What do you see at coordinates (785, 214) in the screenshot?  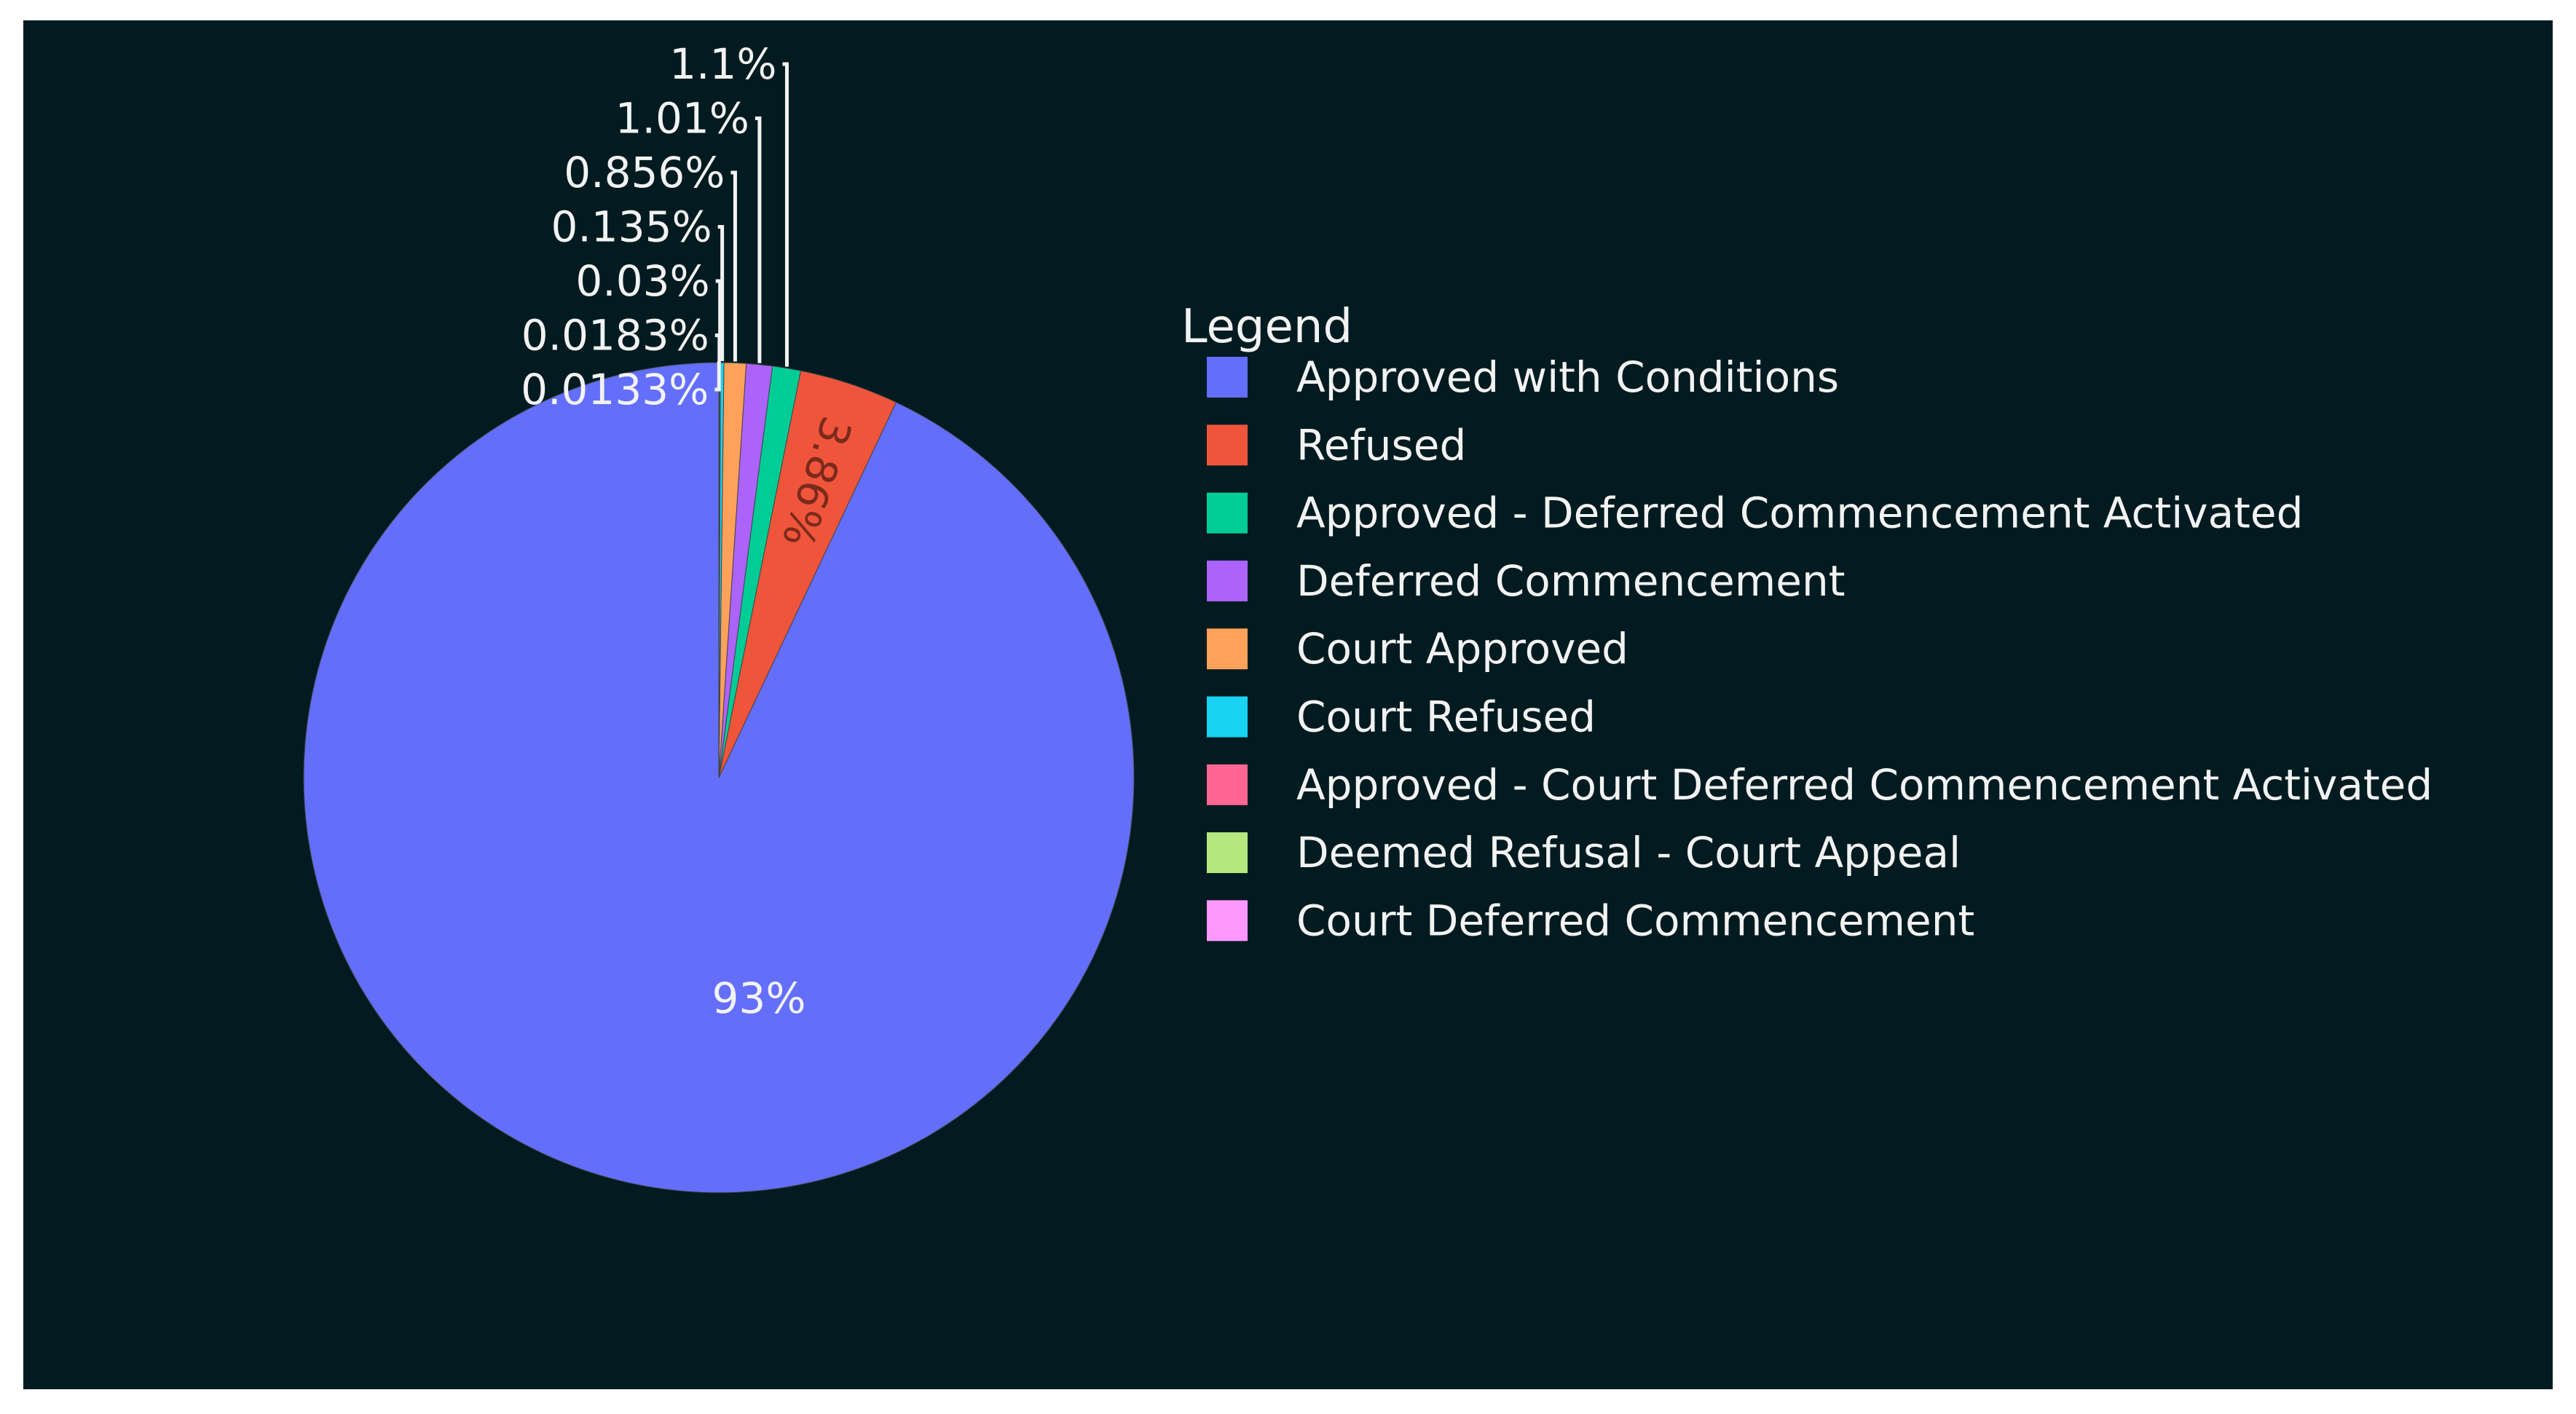 I see `leader-line-approved-deferred-commencement-activated` at bounding box center [785, 214].